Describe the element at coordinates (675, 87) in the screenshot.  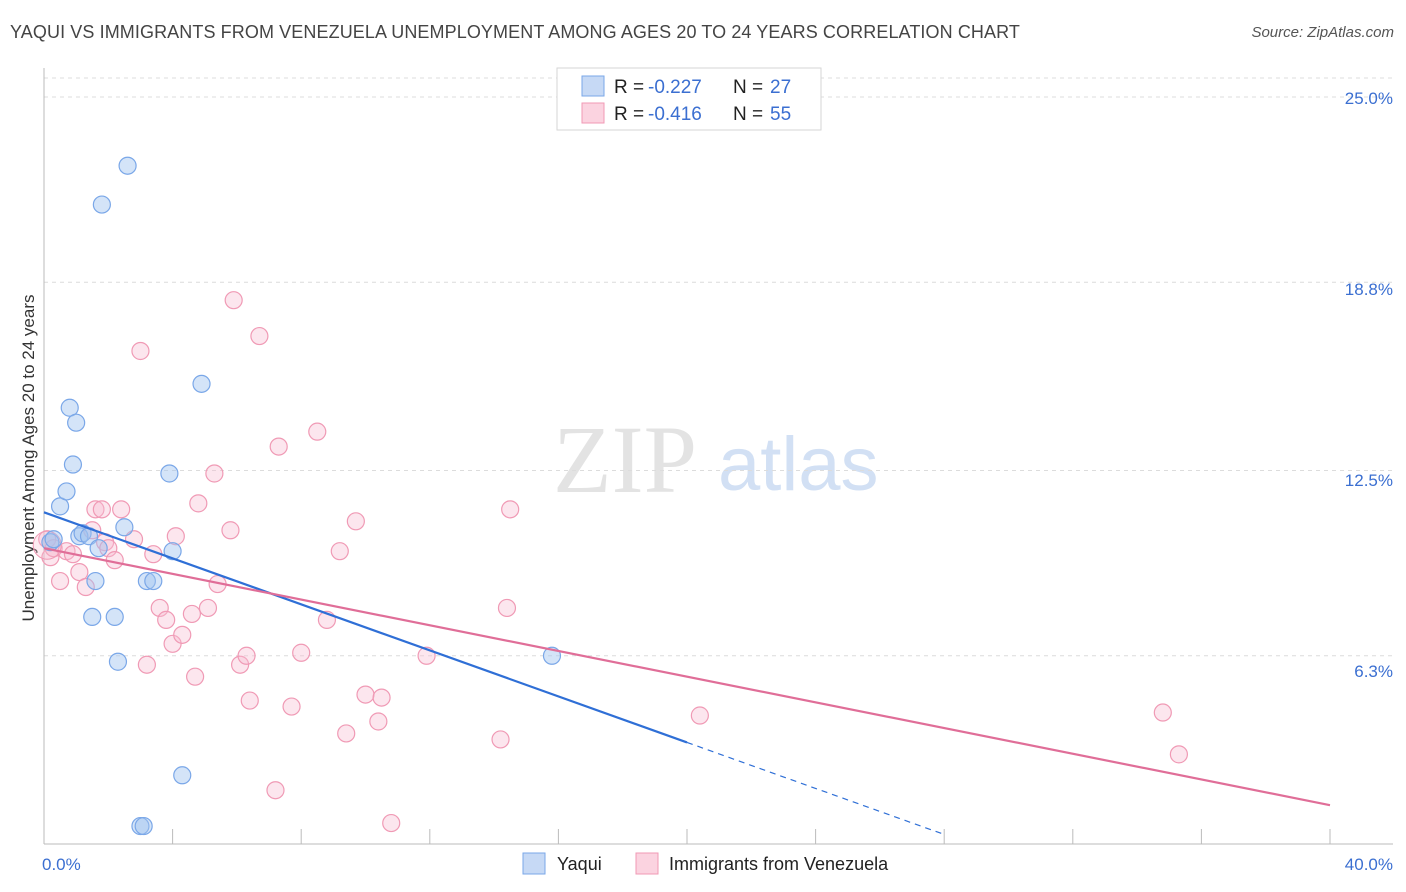
I see `legend-r-yaqui: -0.227` at that location.